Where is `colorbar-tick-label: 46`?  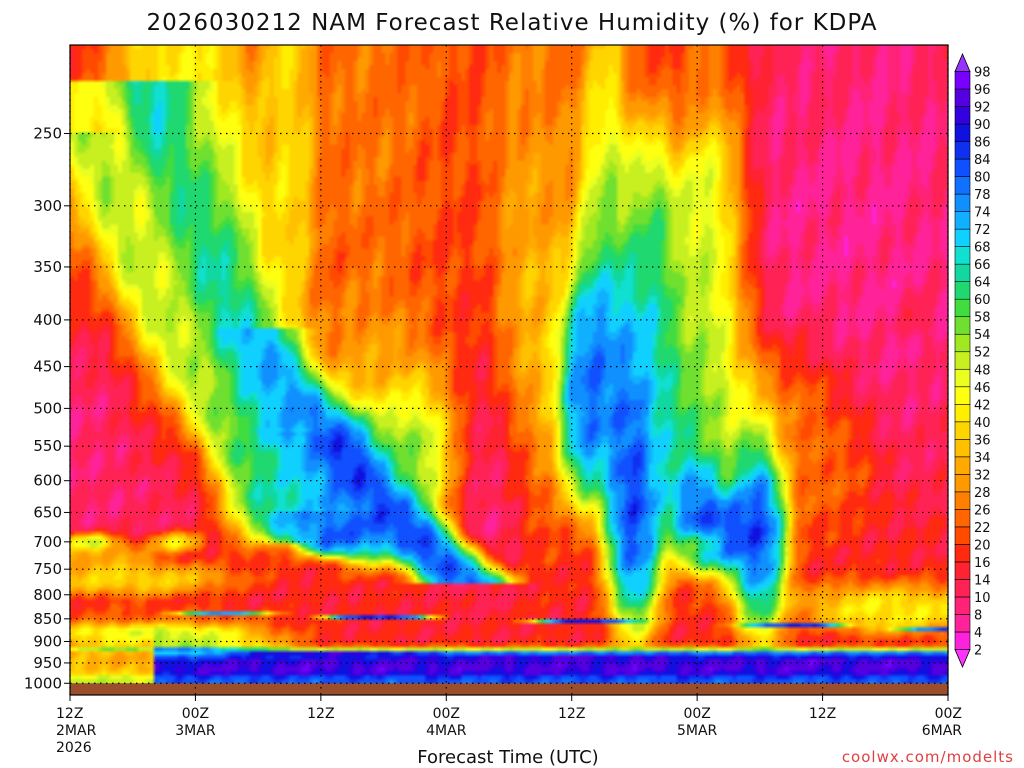
colorbar-tick-label: 46 is located at coordinates (982, 388).